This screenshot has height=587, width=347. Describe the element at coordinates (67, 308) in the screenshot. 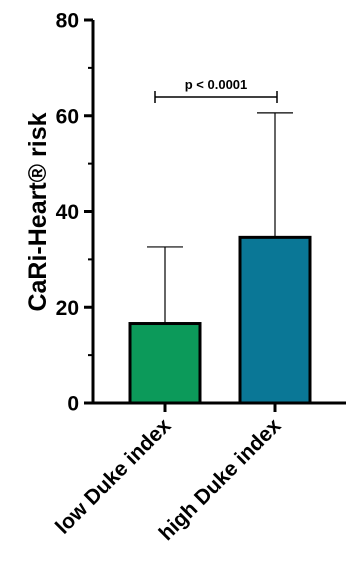

I see `y-tick-label: 20` at that location.